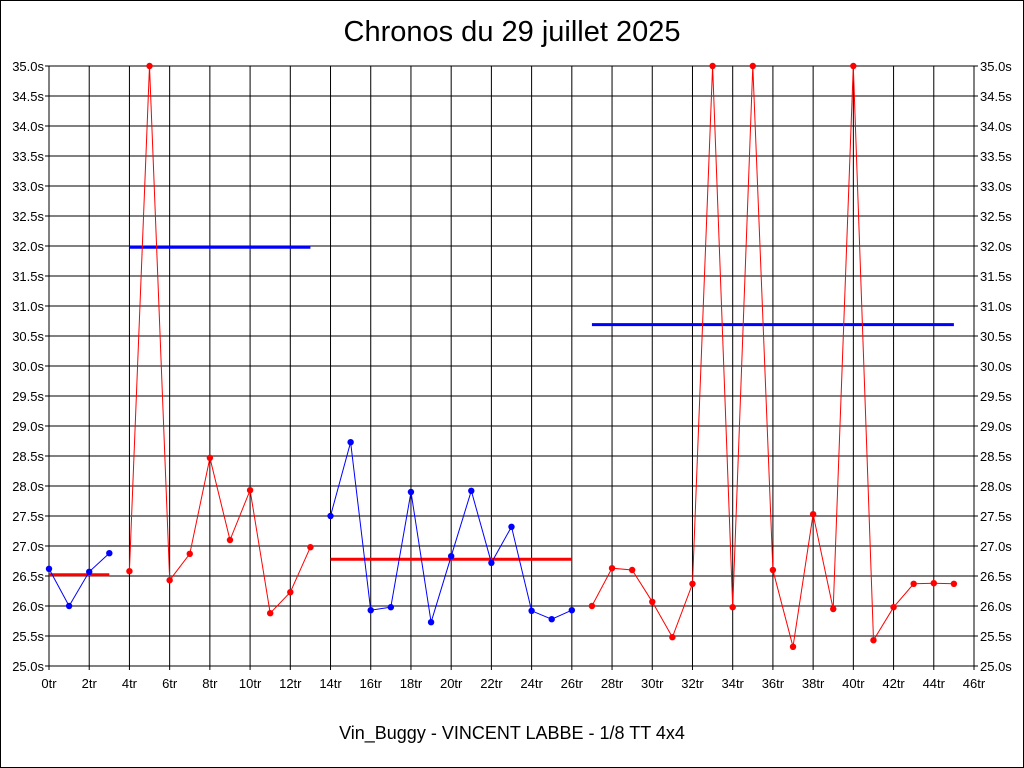 Image resolution: width=1024 pixels, height=768 pixels. Describe the element at coordinates (853, 683) in the screenshot. I see `x-tick-label: 40tr` at that location.